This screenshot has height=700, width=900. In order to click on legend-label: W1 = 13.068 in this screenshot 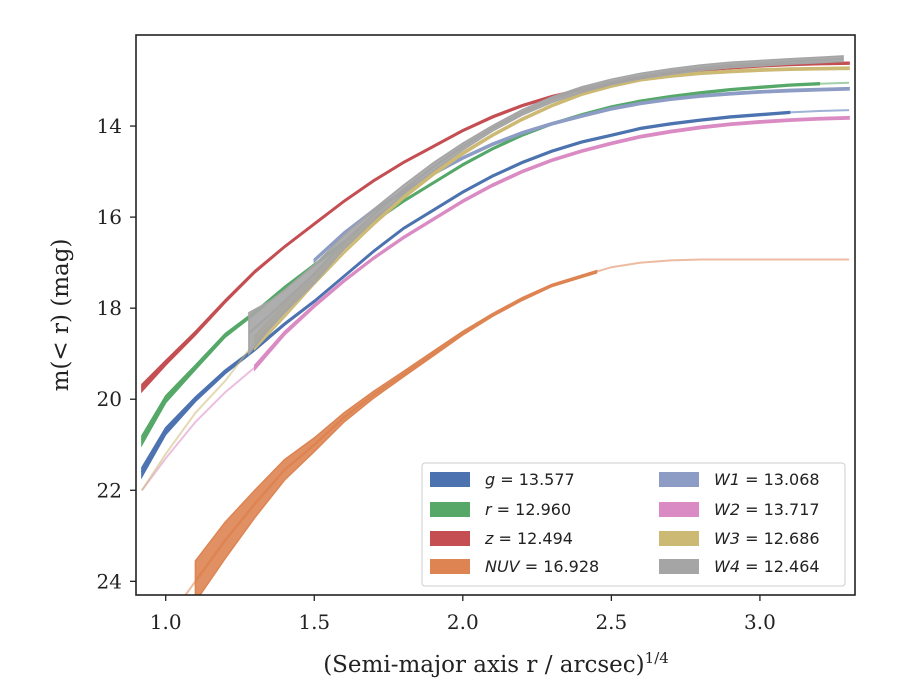, I will do `click(767, 479)`.